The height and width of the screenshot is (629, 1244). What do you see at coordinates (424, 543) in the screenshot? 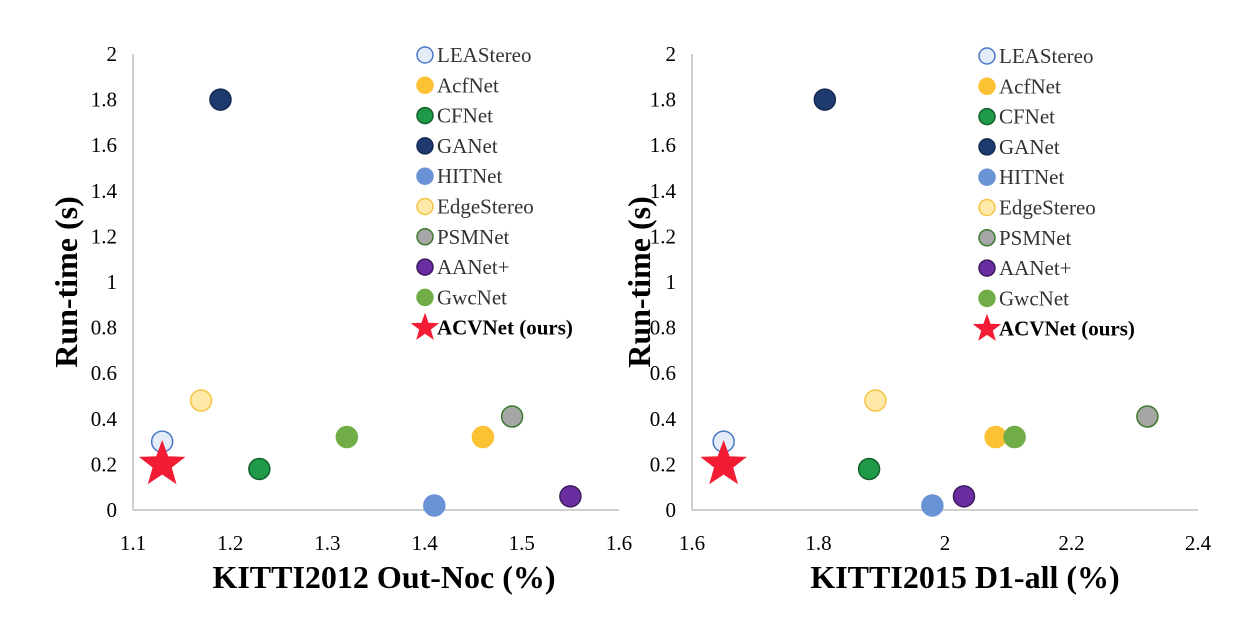
I see `x-tick-label: 1.4` at bounding box center [424, 543].